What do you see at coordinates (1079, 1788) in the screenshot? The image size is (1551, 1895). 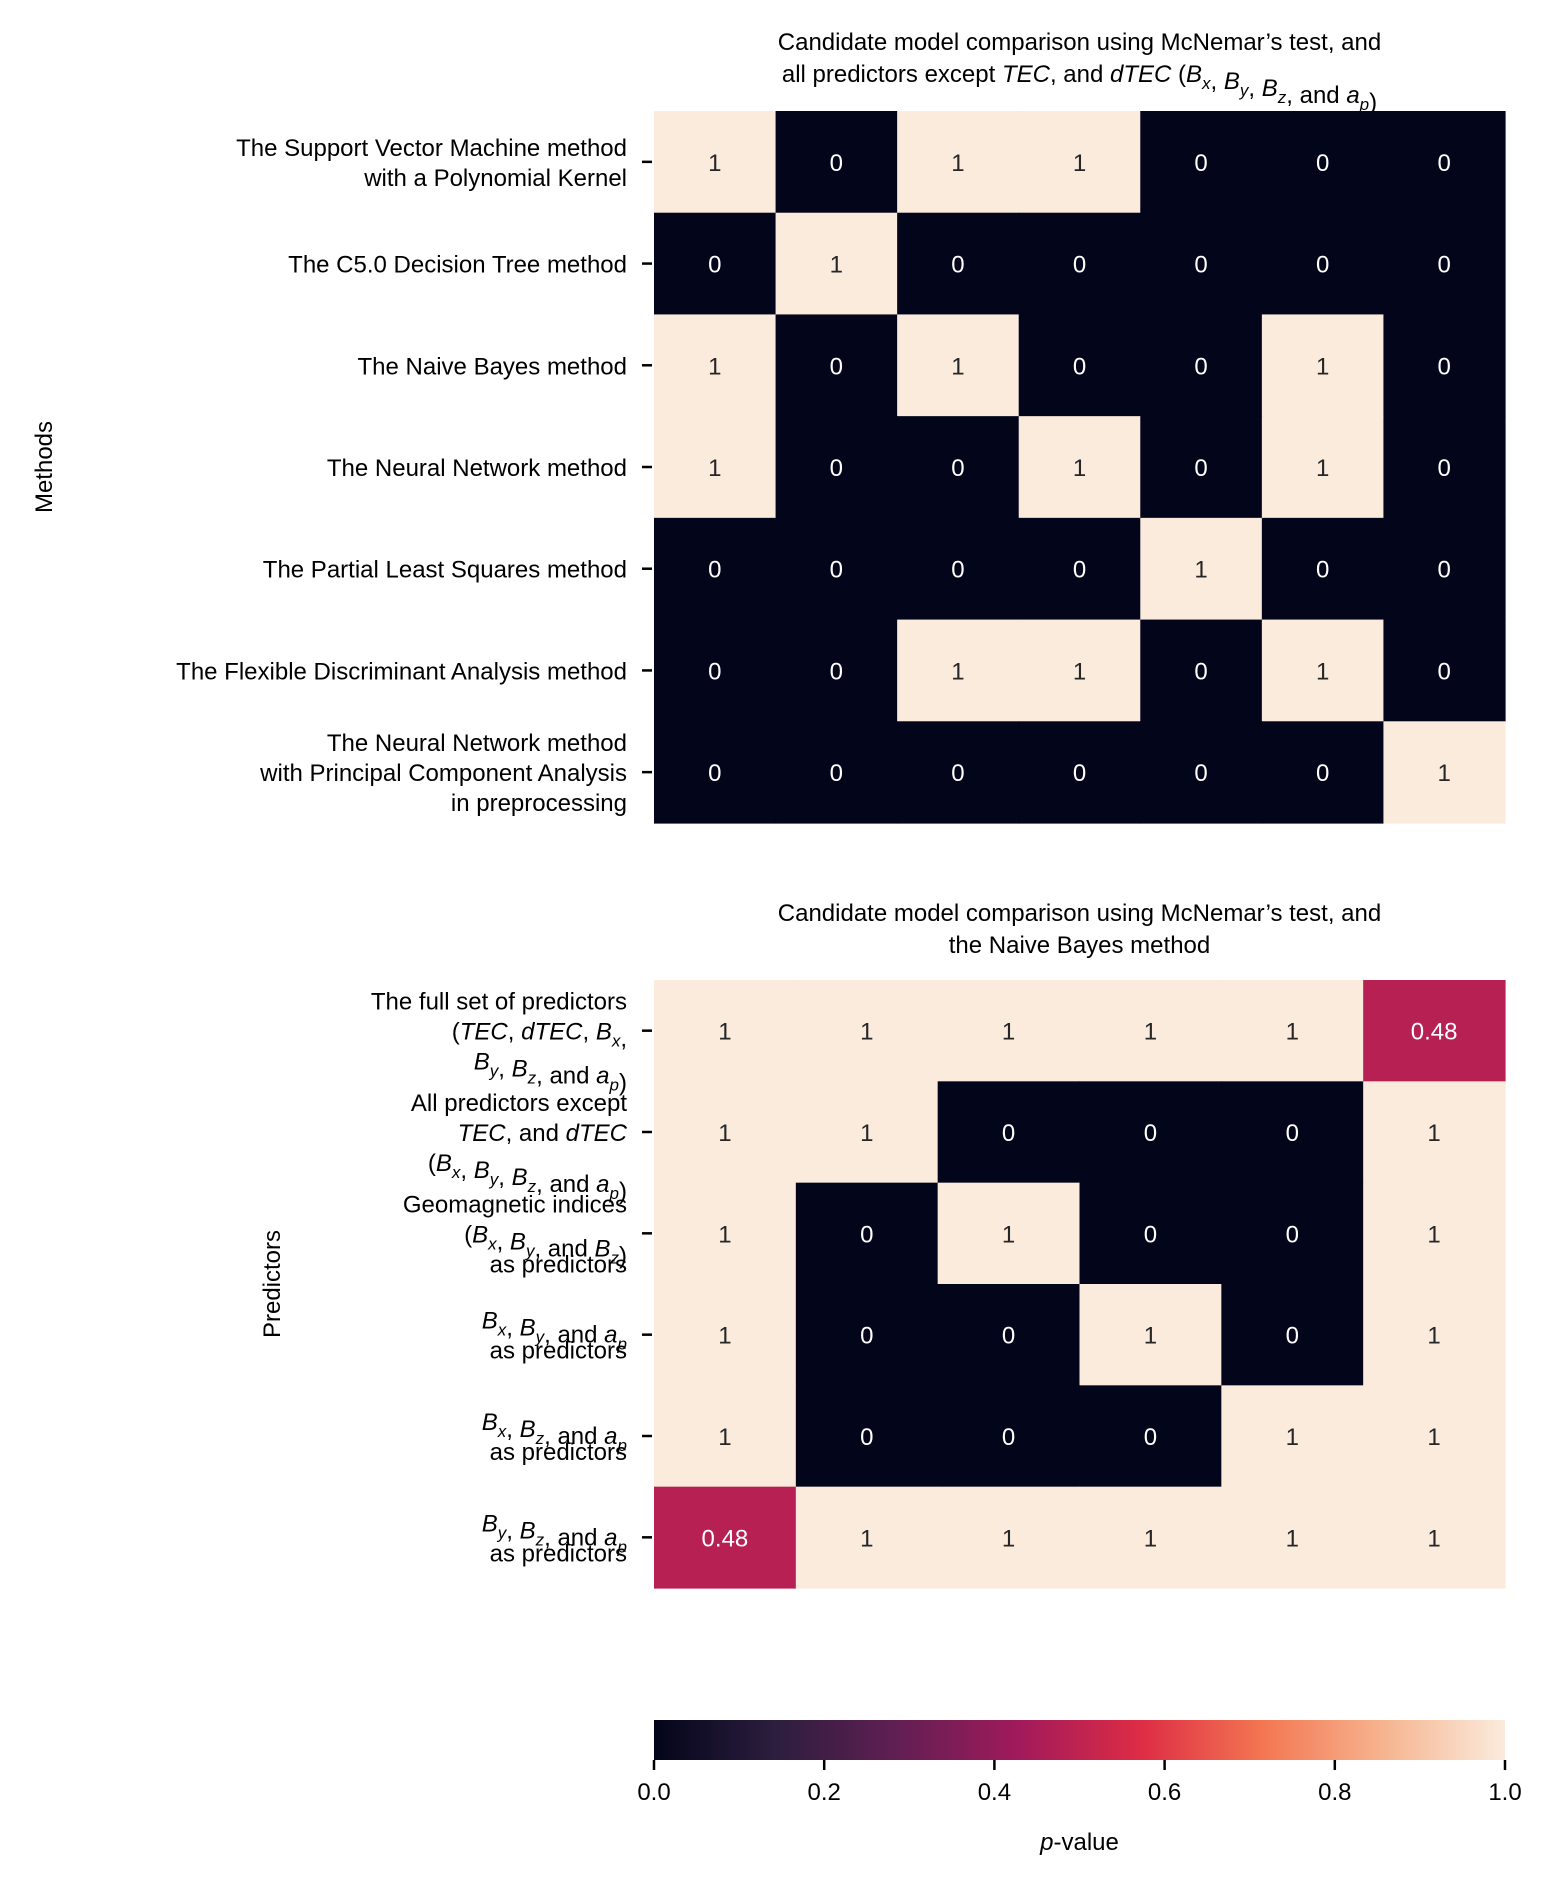 I see `colorbar: 0.0 0.2 0.4 0.6 0.8 1.0 p-value` at bounding box center [1079, 1788].